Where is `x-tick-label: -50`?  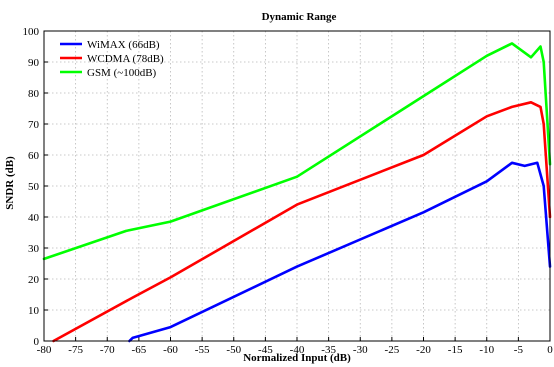
x-tick-label: -50 is located at coordinates (233, 350).